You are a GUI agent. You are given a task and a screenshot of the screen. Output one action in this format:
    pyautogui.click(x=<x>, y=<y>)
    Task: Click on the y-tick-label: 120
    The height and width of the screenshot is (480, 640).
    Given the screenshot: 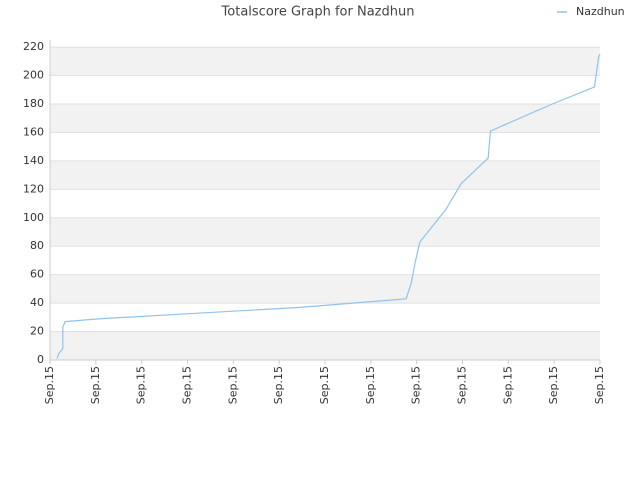 What is the action you would take?
    pyautogui.click(x=33, y=188)
    